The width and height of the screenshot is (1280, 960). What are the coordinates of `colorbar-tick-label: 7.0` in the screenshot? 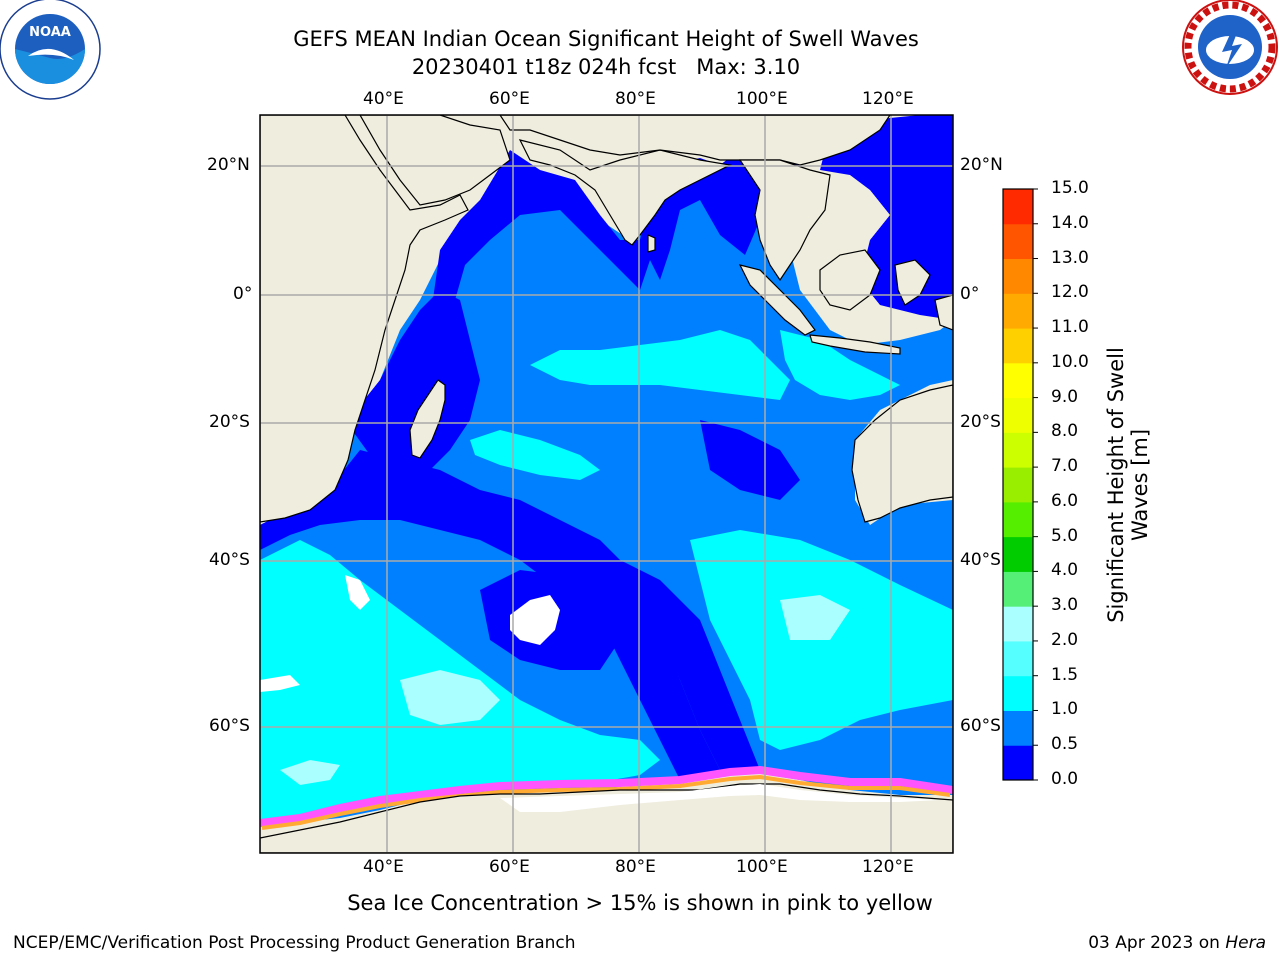 It's located at (1065, 466).